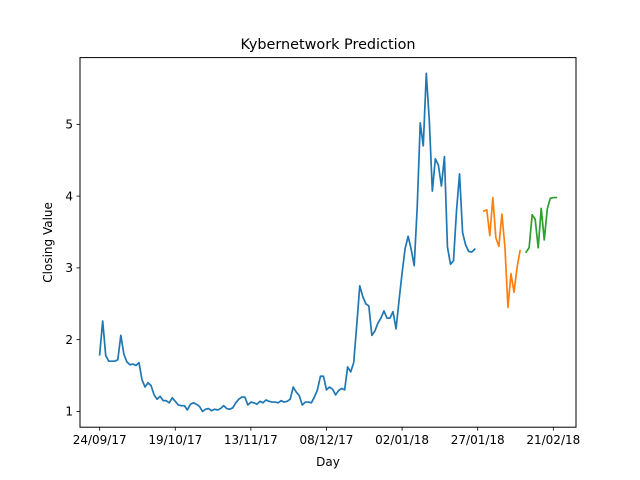 The image size is (640, 480). Describe the element at coordinates (48, 242) in the screenshot. I see `y-axis-label: Closing Value` at that location.